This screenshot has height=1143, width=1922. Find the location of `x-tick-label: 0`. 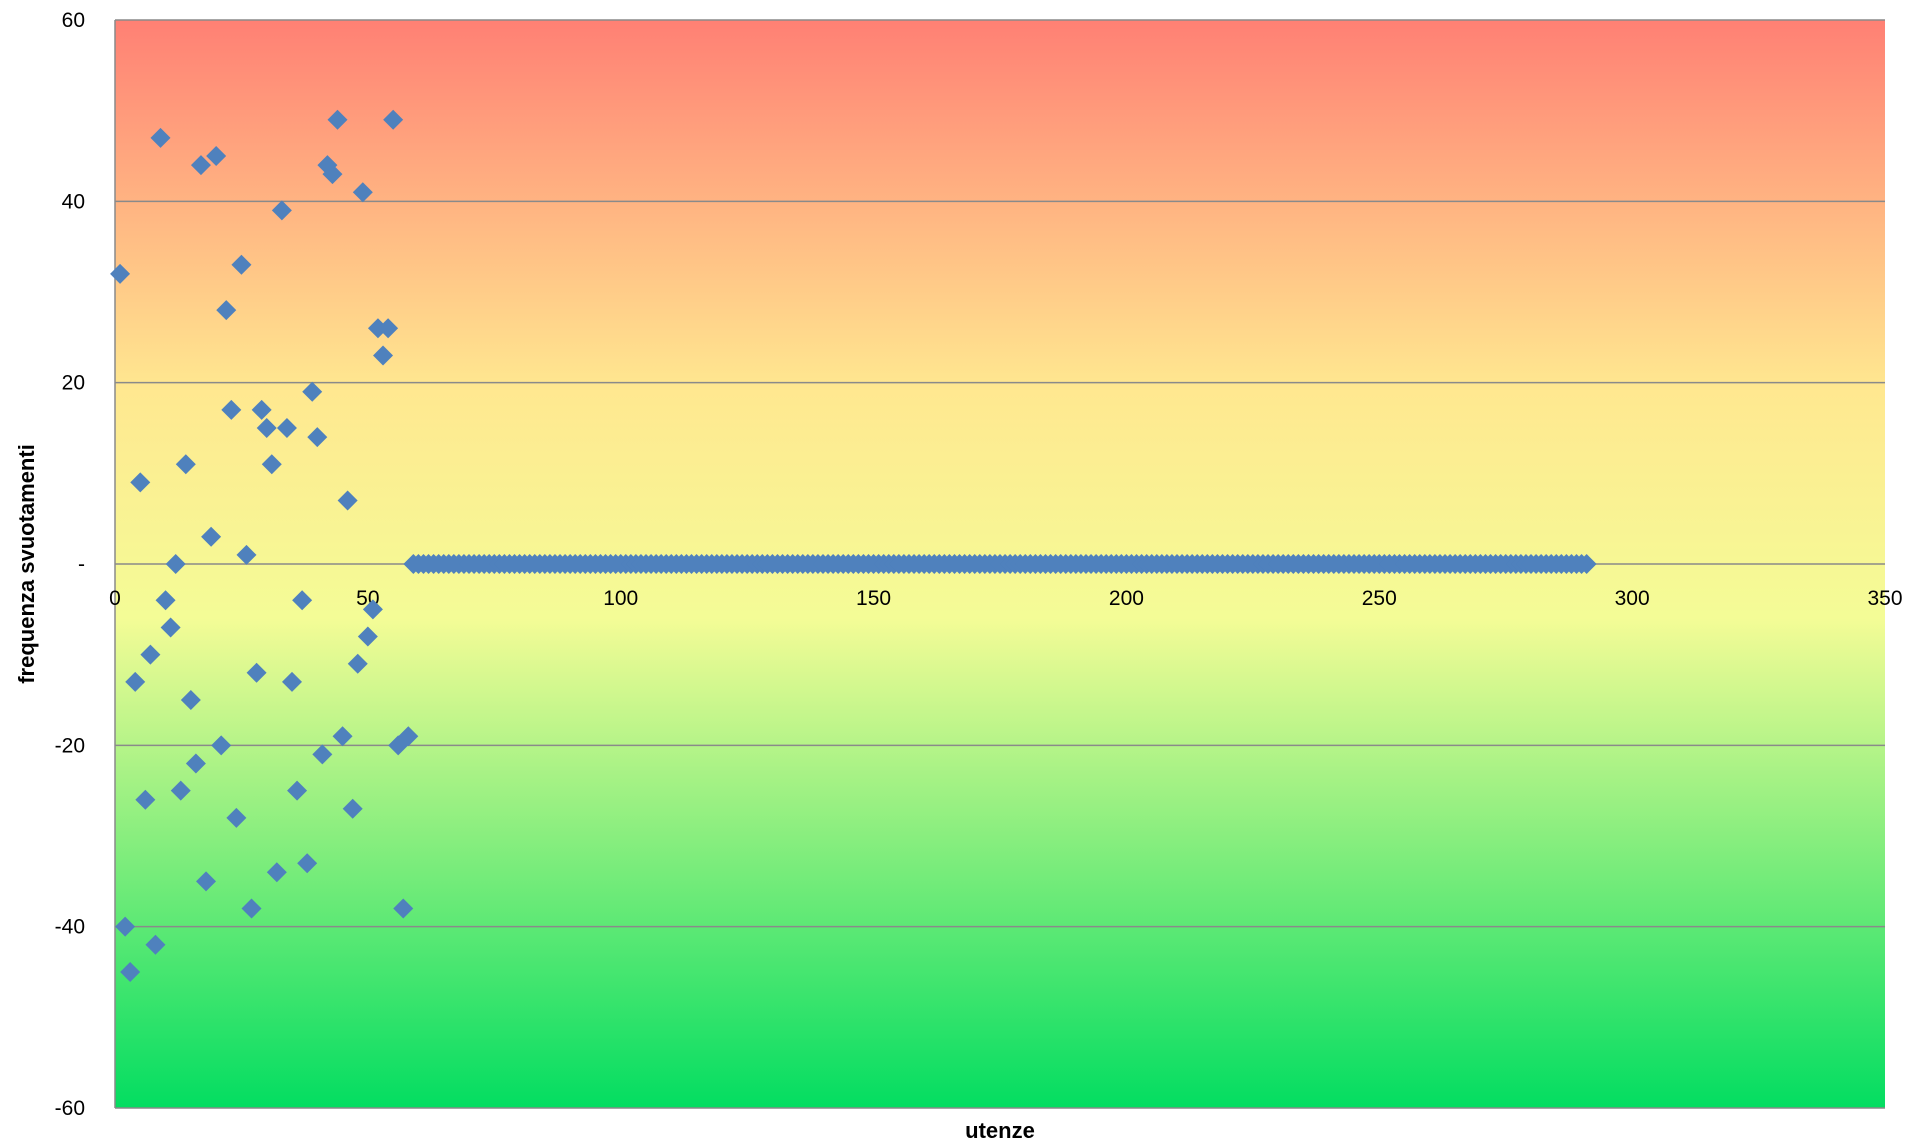

x-tick-label: 0 is located at coordinates (115, 598).